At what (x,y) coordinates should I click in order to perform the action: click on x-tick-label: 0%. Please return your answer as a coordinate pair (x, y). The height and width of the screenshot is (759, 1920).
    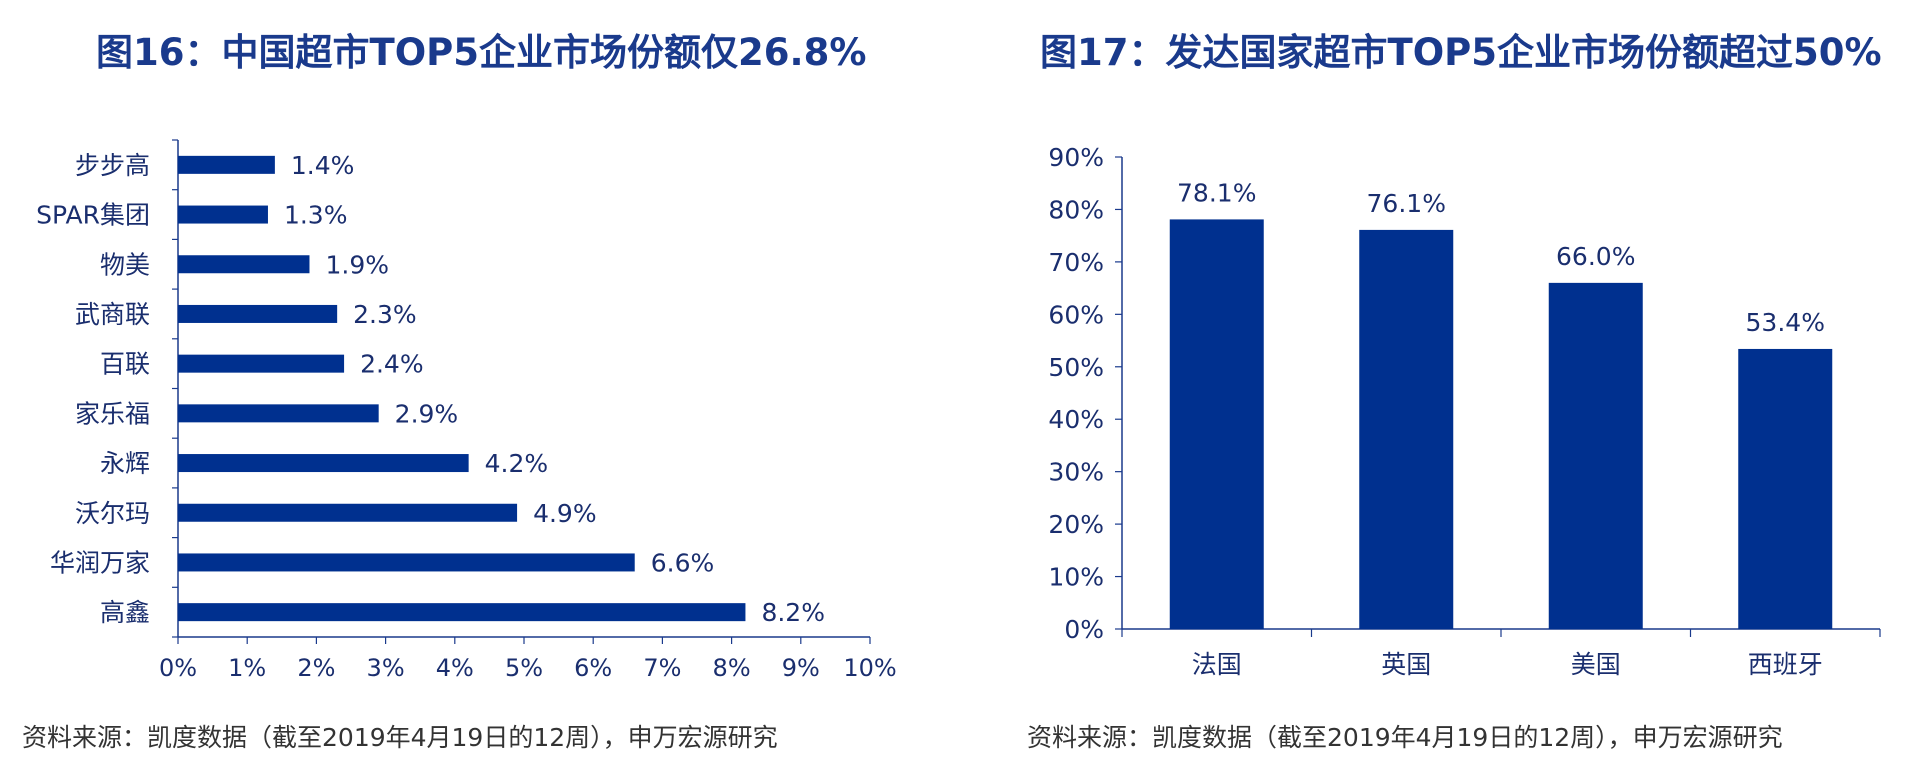
    Looking at the image, I should click on (178, 668).